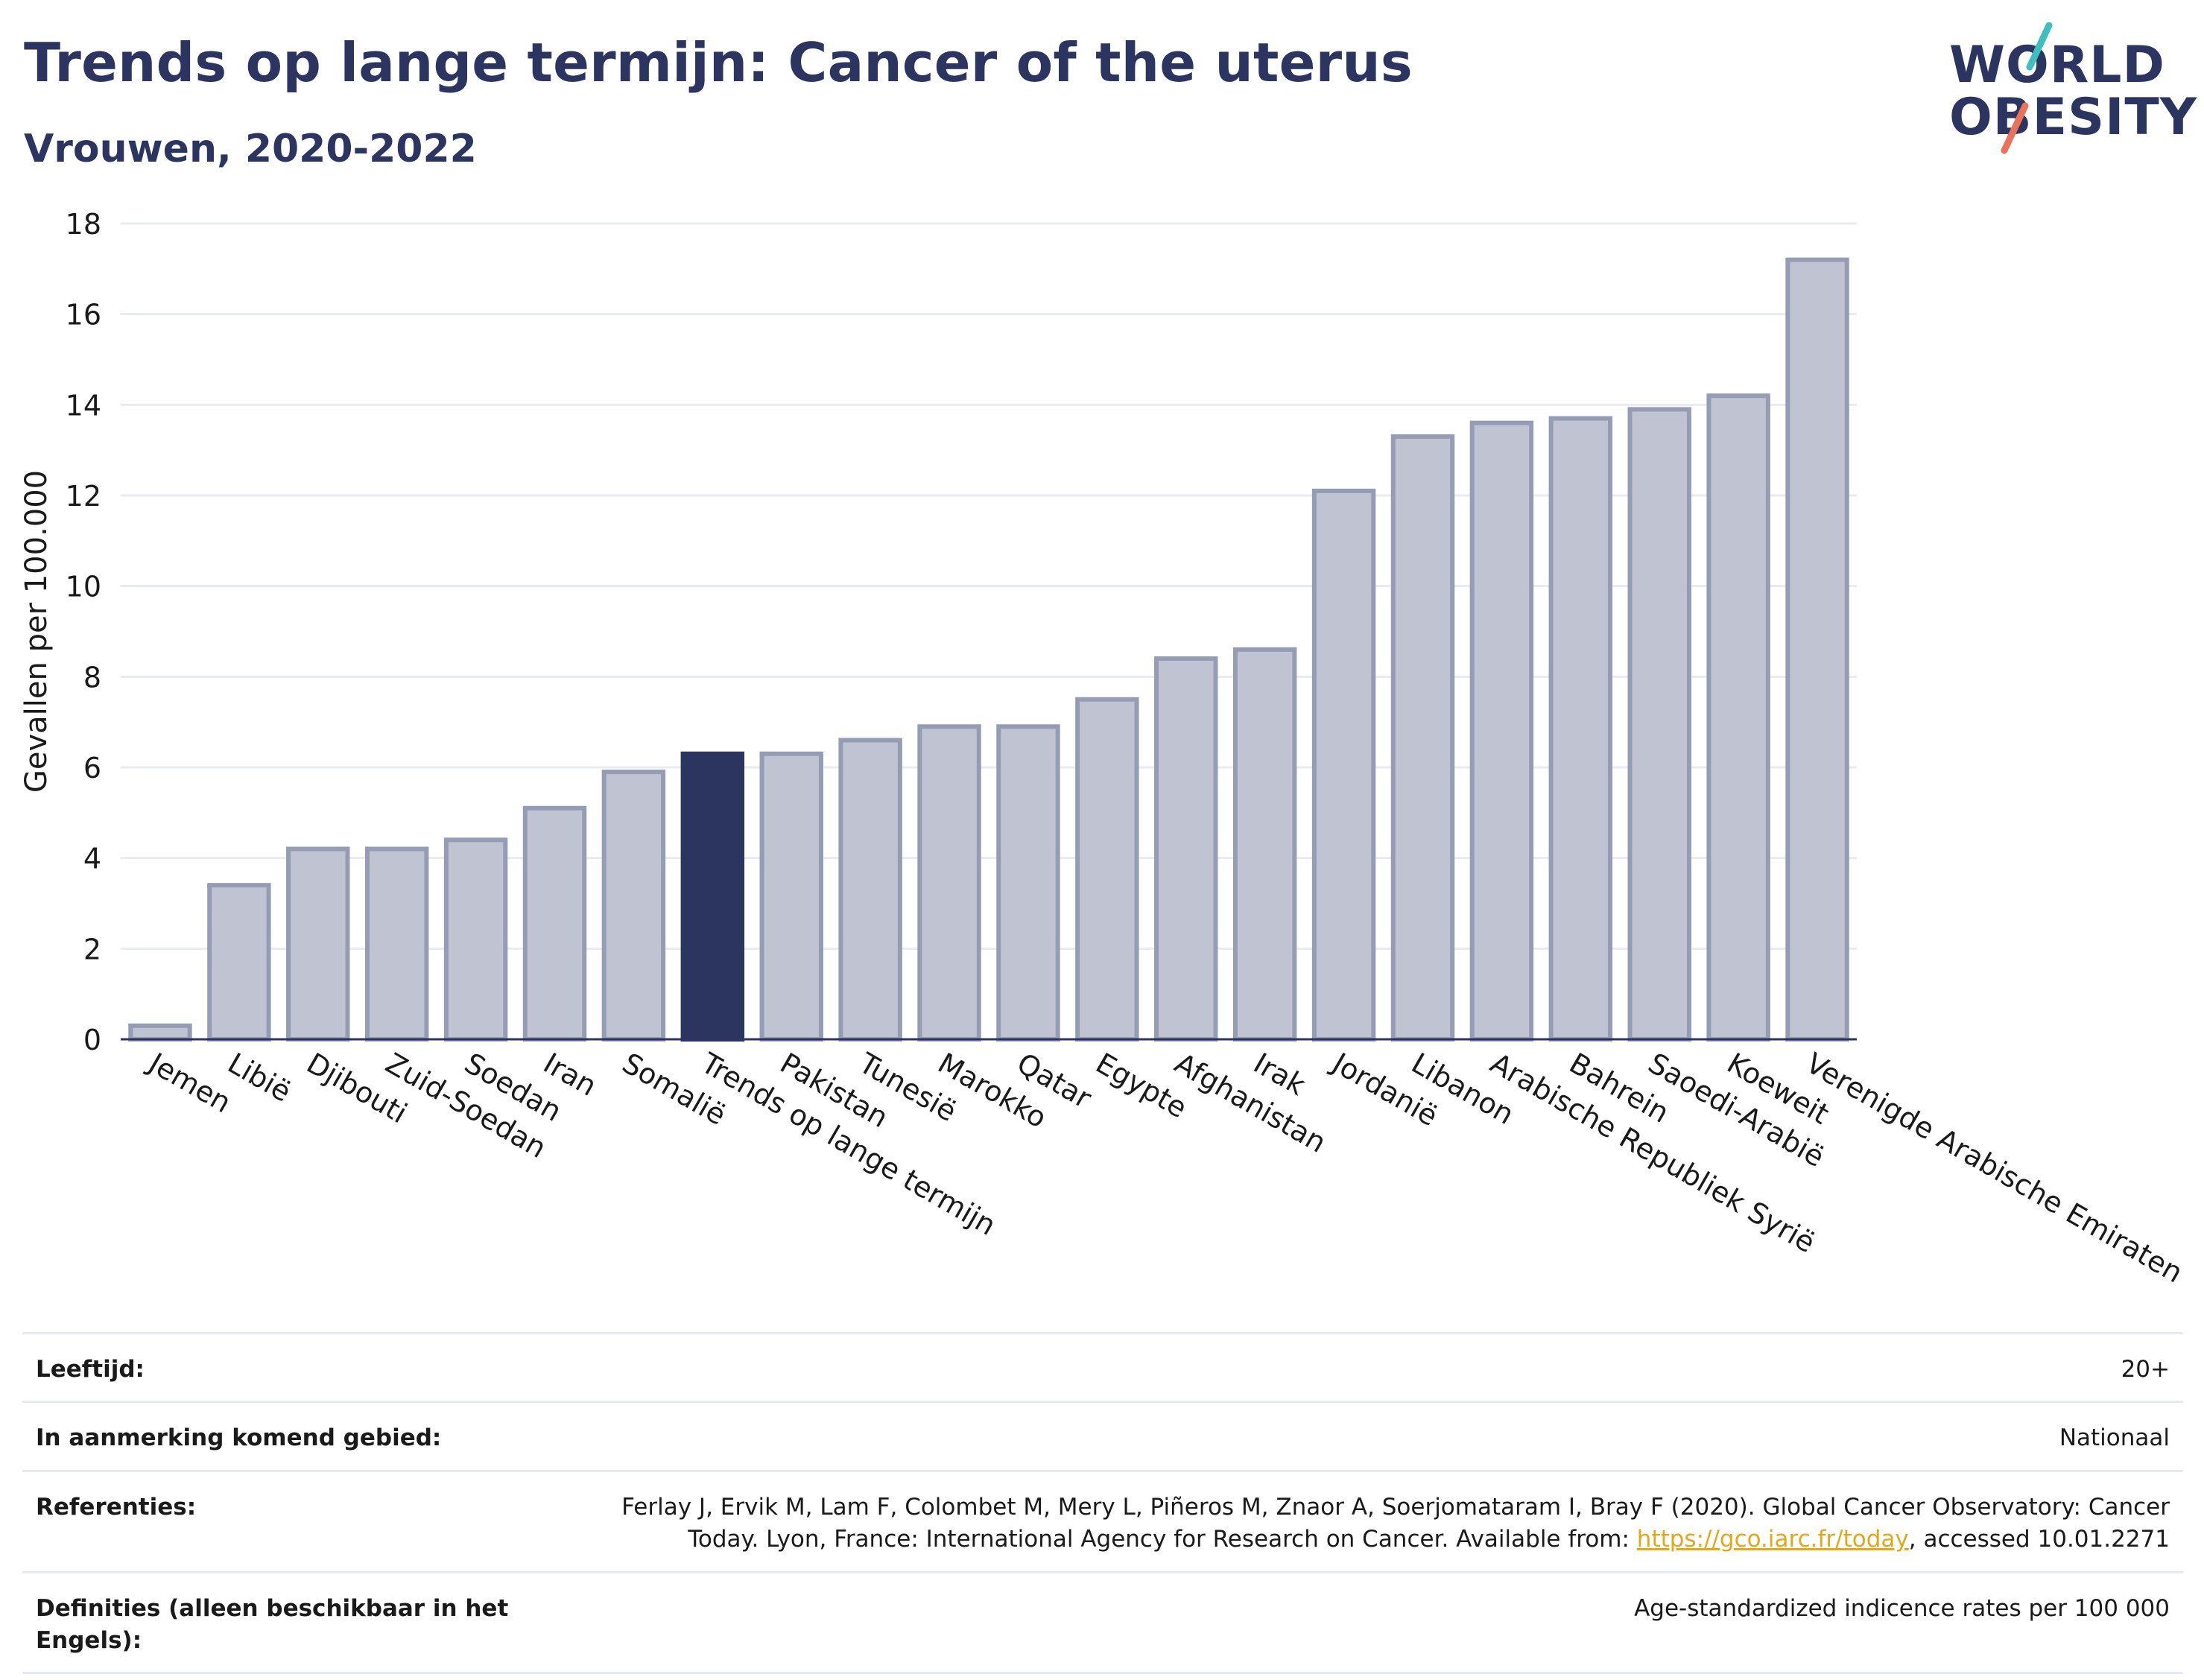  I want to click on area-value: Nationaal, so click(2114, 1438).